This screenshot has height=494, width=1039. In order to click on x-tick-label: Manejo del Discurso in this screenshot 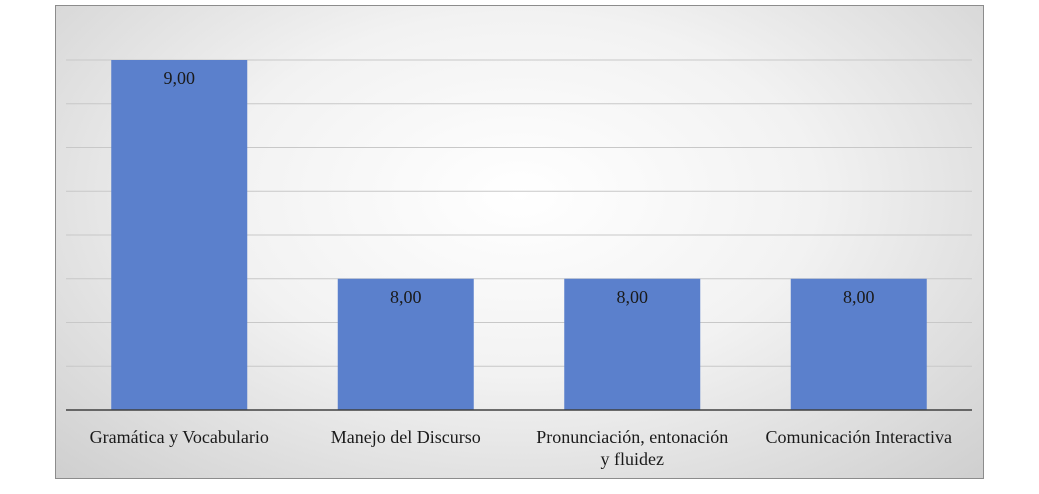, I will do `click(405, 437)`.